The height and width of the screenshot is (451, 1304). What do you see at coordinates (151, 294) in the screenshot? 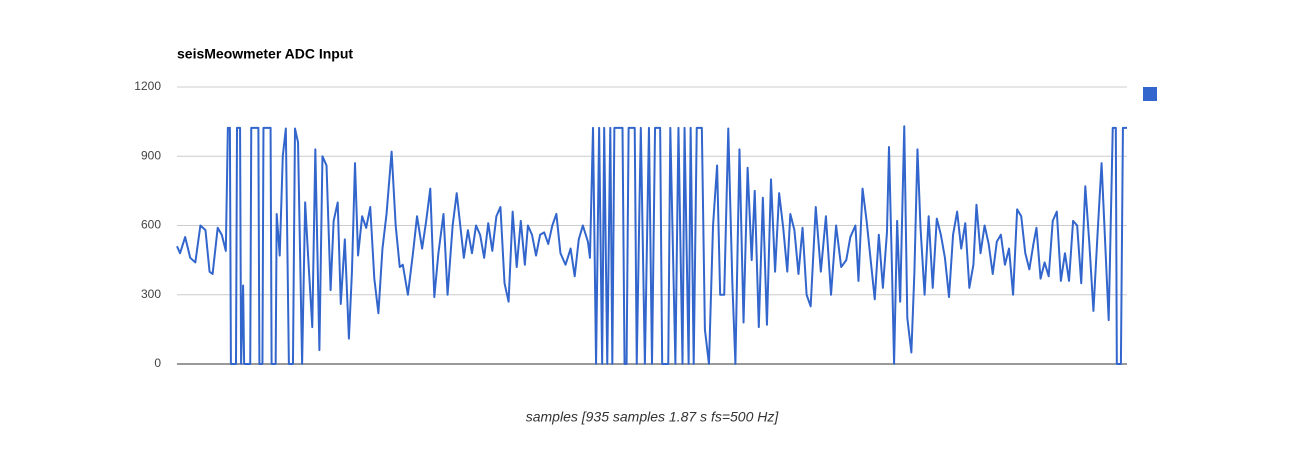
I see `y-tick-label: 300` at bounding box center [151, 294].